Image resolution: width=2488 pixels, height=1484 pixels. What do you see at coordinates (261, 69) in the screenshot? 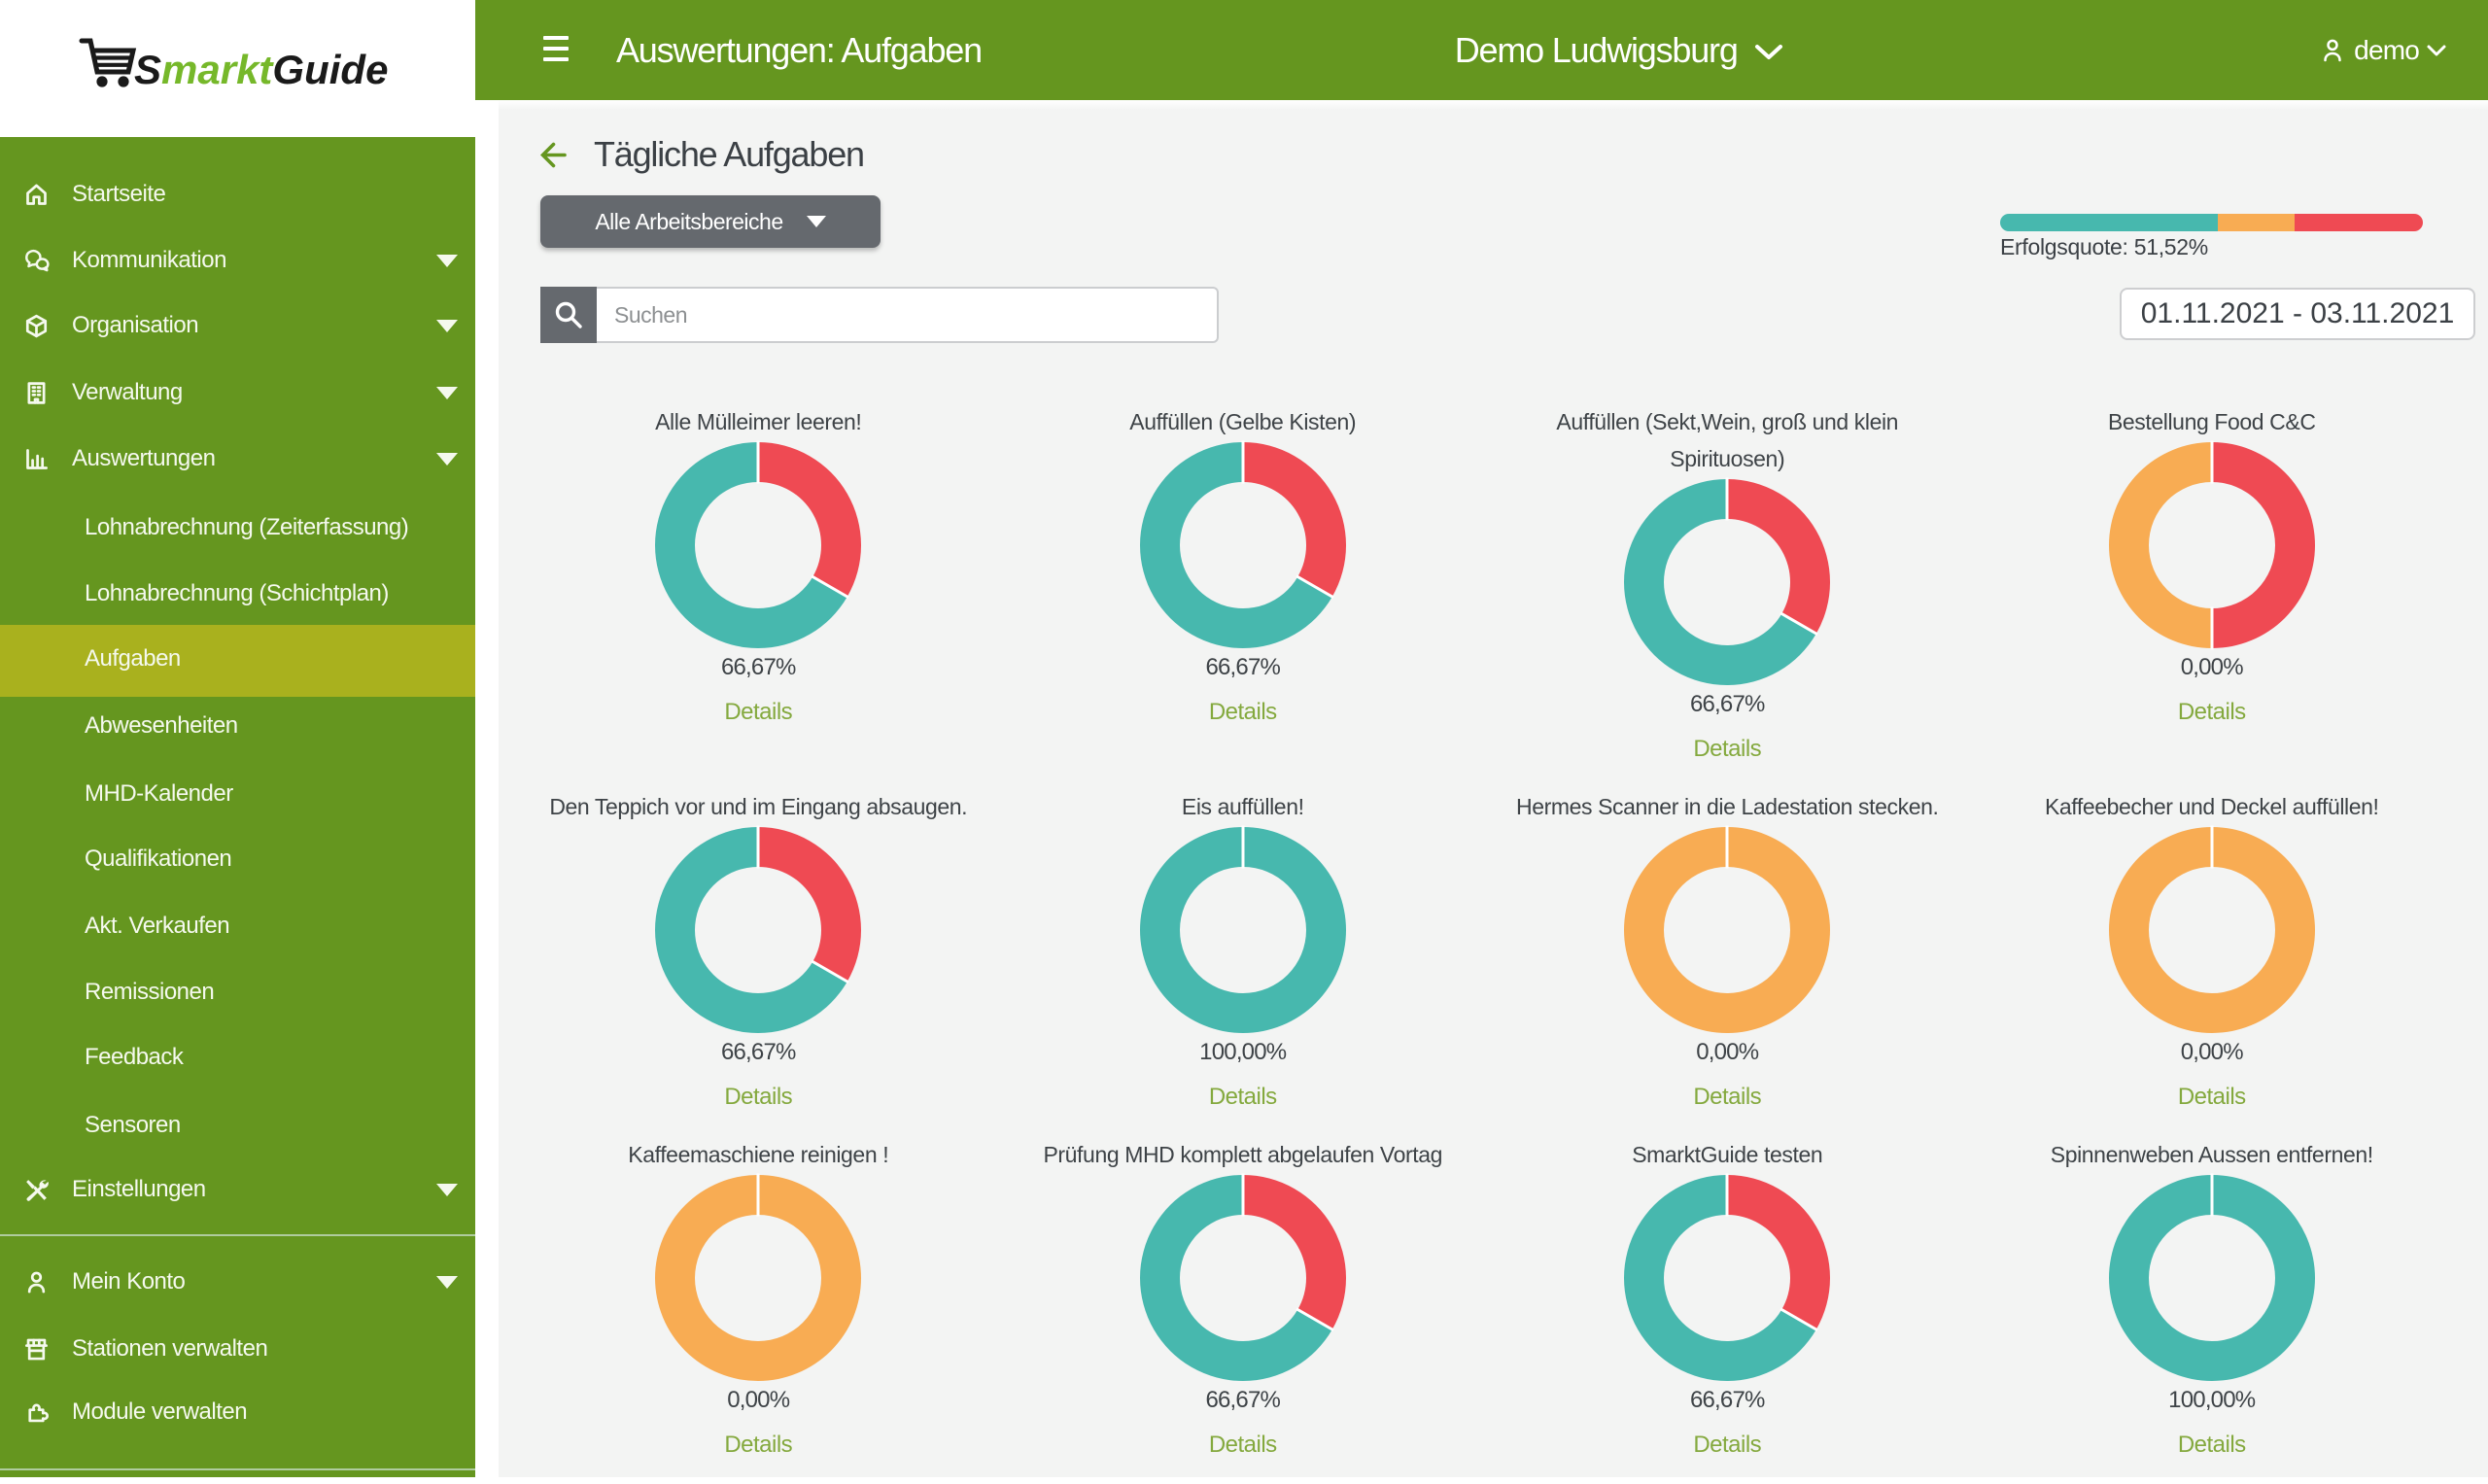
I see `svg-text: SmarktGuide` at bounding box center [261, 69].